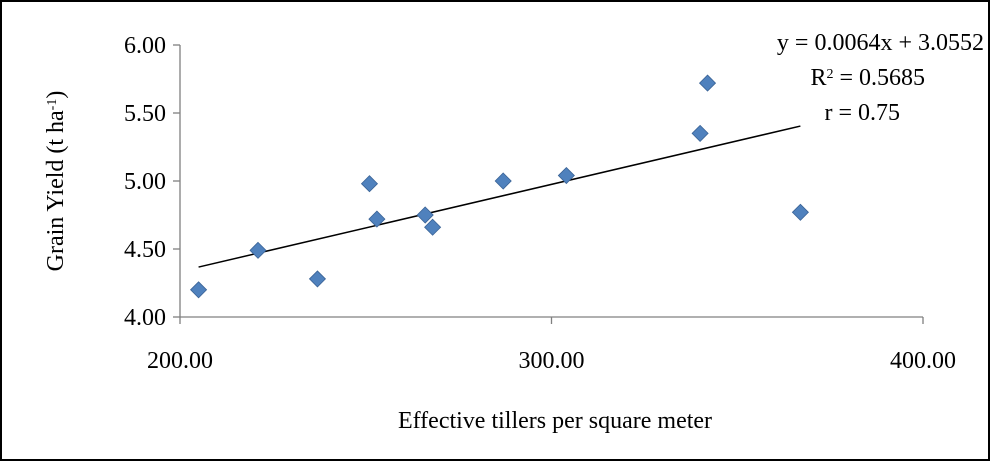 This screenshot has width=990, height=461. What do you see at coordinates (145, 46) in the screenshot?
I see `y-tick-label: 6.00` at bounding box center [145, 46].